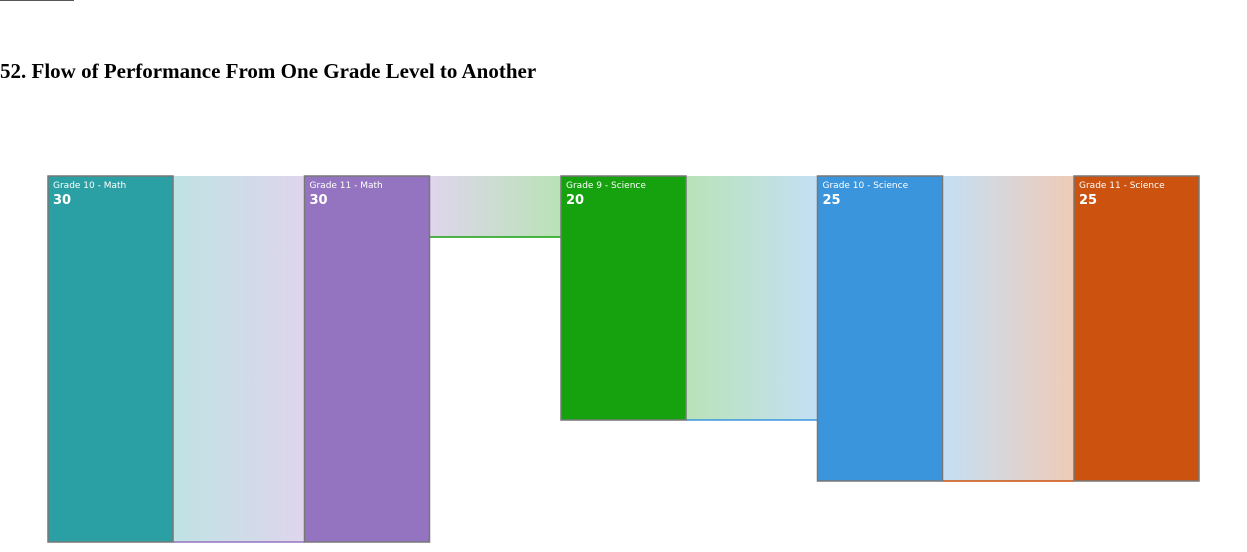 The image size is (1247, 552). I want to click on sankey-node-value-g9s: 20, so click(575, 200).